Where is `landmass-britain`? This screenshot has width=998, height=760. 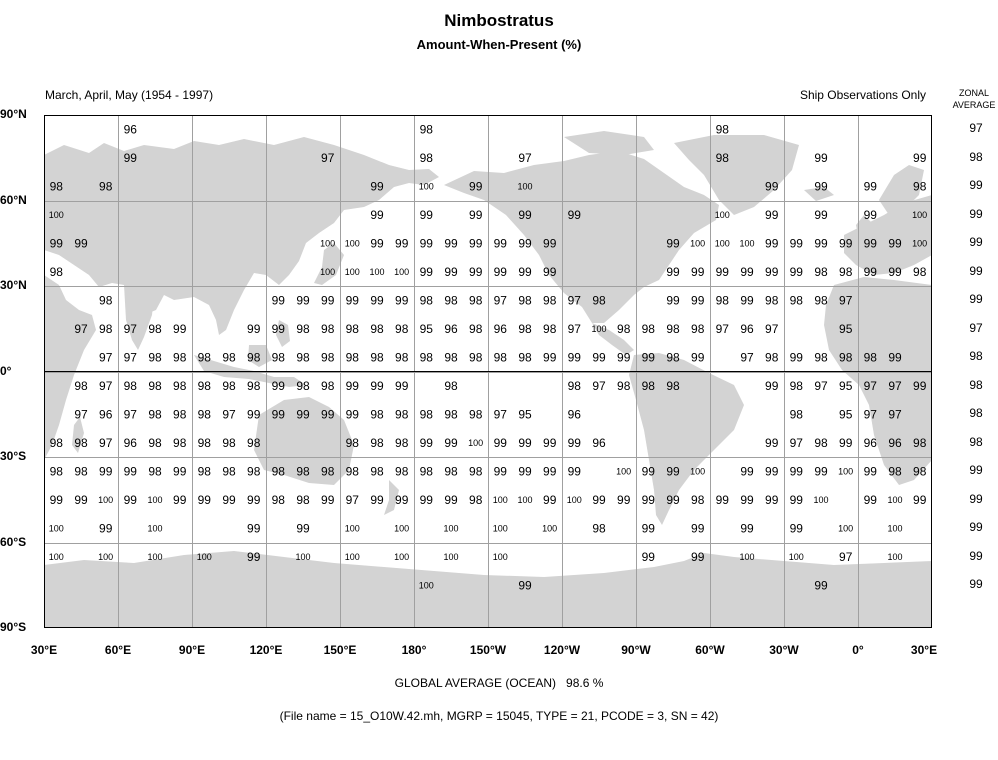 landmass-britain is located at coordinates (864, 226).